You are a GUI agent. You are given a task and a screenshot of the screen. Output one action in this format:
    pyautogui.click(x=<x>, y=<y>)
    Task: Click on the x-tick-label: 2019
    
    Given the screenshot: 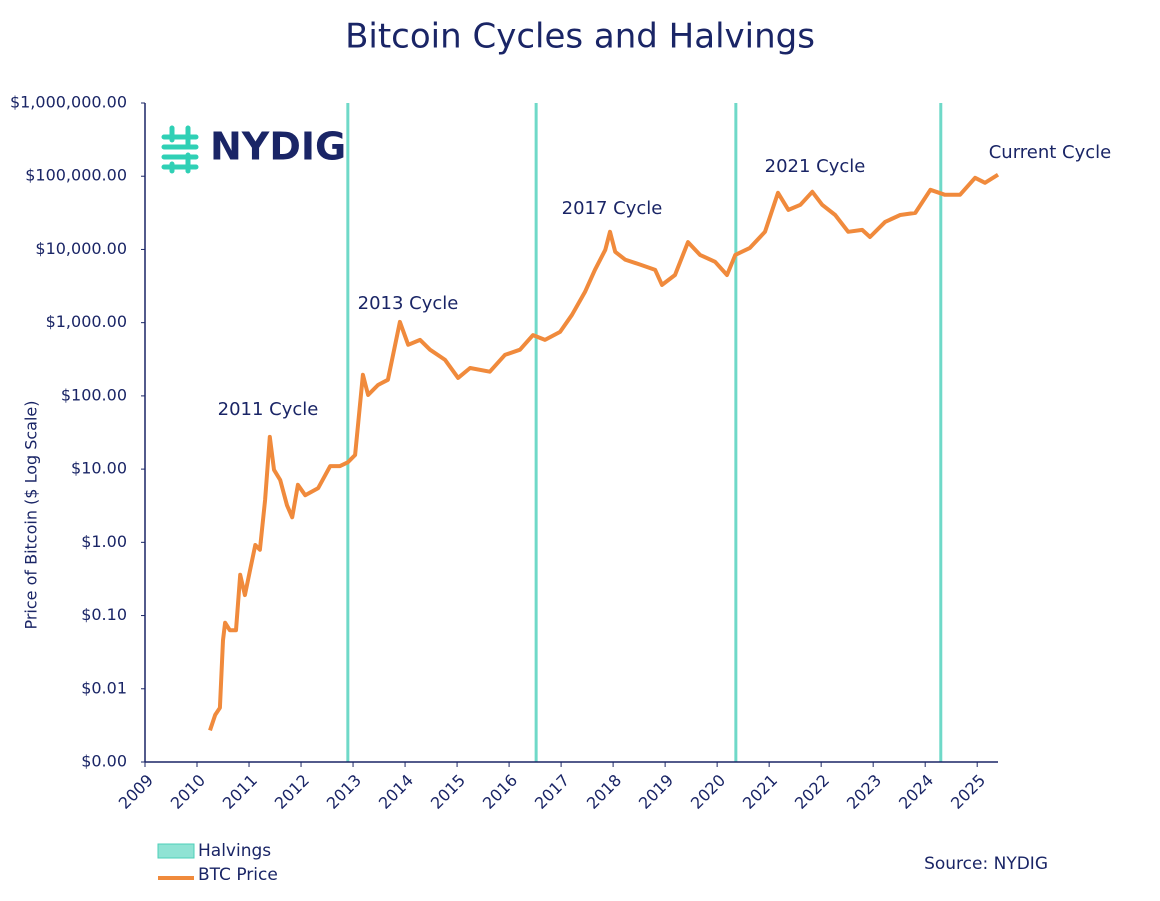 What is the action you would take?
    pyautogui.click(x=656, y=792)
    